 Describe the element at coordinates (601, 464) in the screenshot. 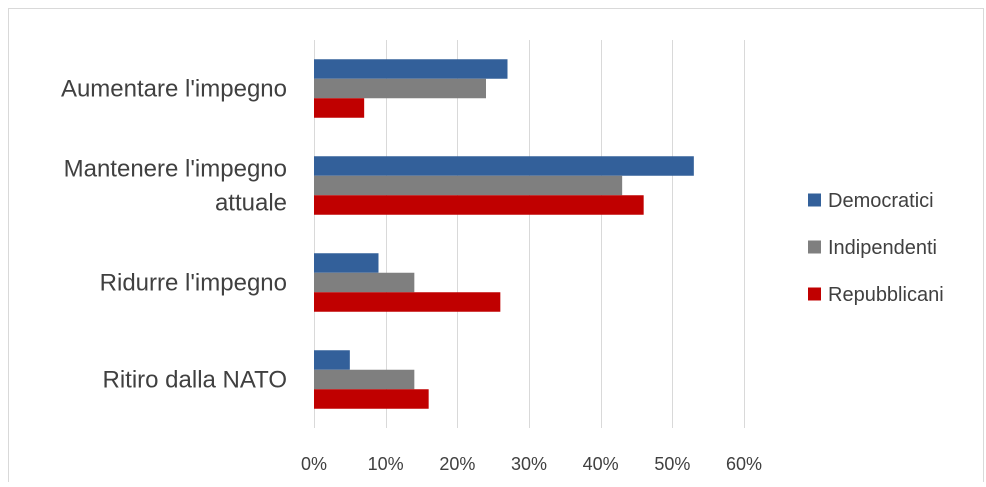

I see `x-tick-label: 40%` at that location.